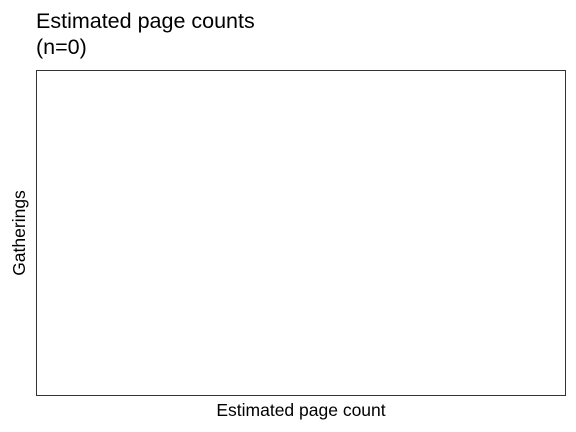 This screenshot has height=432, width=576. What do you see at coordinates (145, 34) in the screenshot?
I see `chart-title: Estimated page counts (n=0)` at bounding box center [145, 34].